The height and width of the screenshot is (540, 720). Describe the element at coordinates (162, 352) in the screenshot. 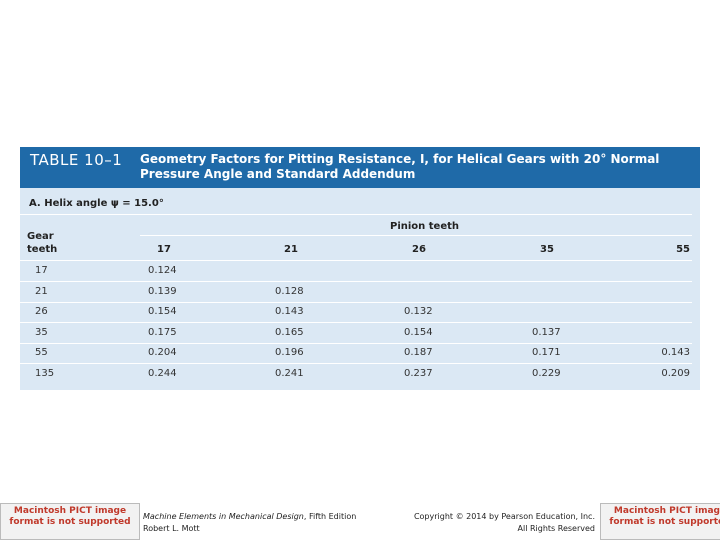

I see `cell-value: 0.204` at that location.